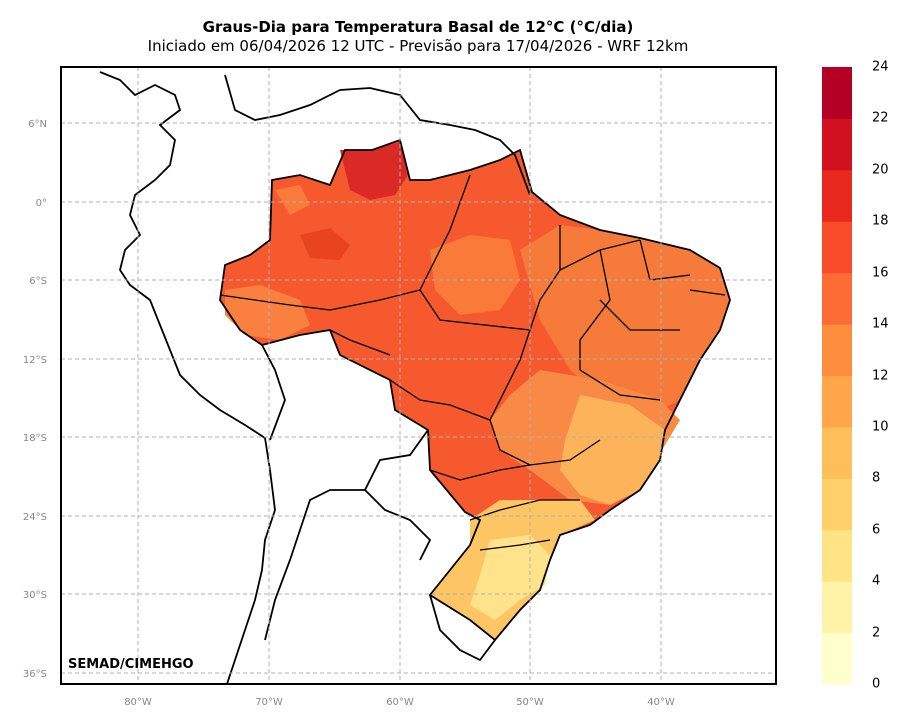 The height and width of the screenshot is (727, 909). Describe the element at coordinates (475, 275) in the screenshot. I see `patch-para` at that location.